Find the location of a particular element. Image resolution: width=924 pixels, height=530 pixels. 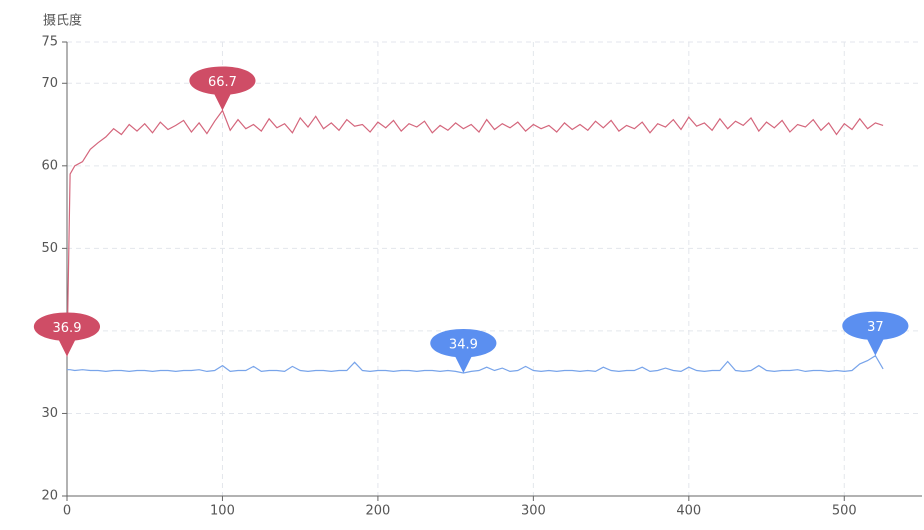

y-tick-label: 75 is located at coordinates (49, 42).